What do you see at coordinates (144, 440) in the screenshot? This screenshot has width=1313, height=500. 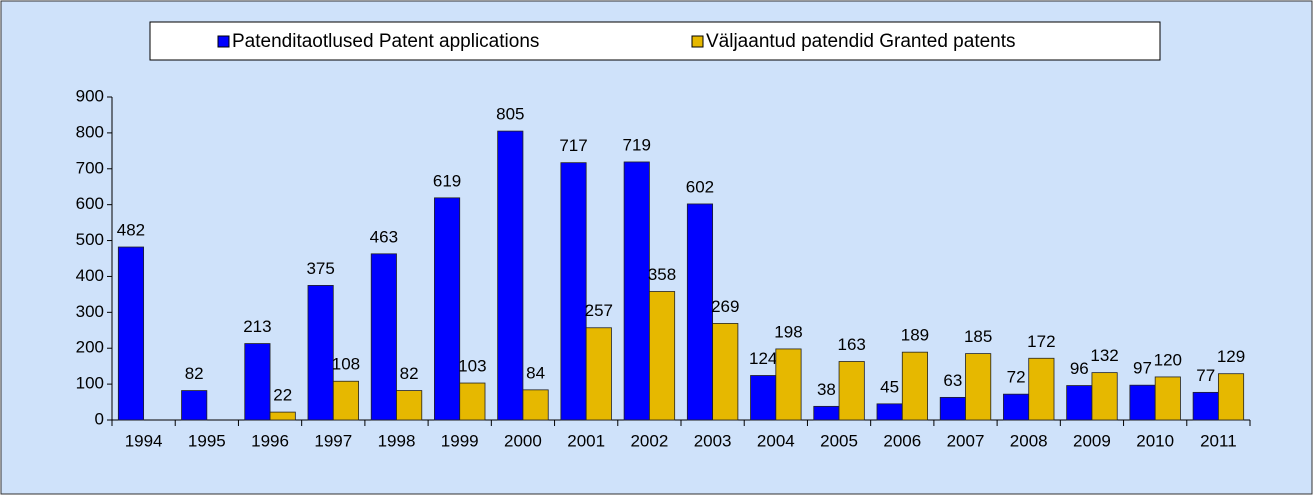 I see `x-tick-label: 1994` at bounding box center [144, 440].